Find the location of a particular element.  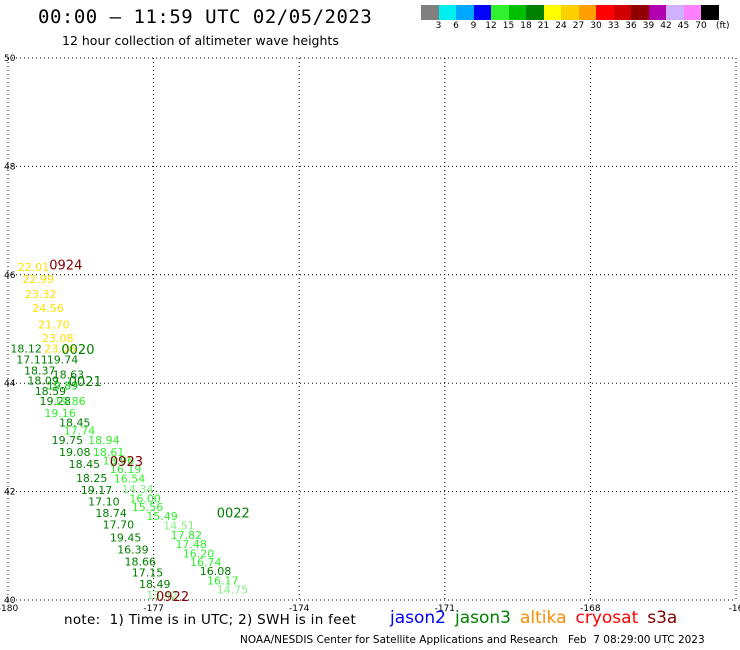

wave-height-value: 18.37 is located at coordinates (39, 371).